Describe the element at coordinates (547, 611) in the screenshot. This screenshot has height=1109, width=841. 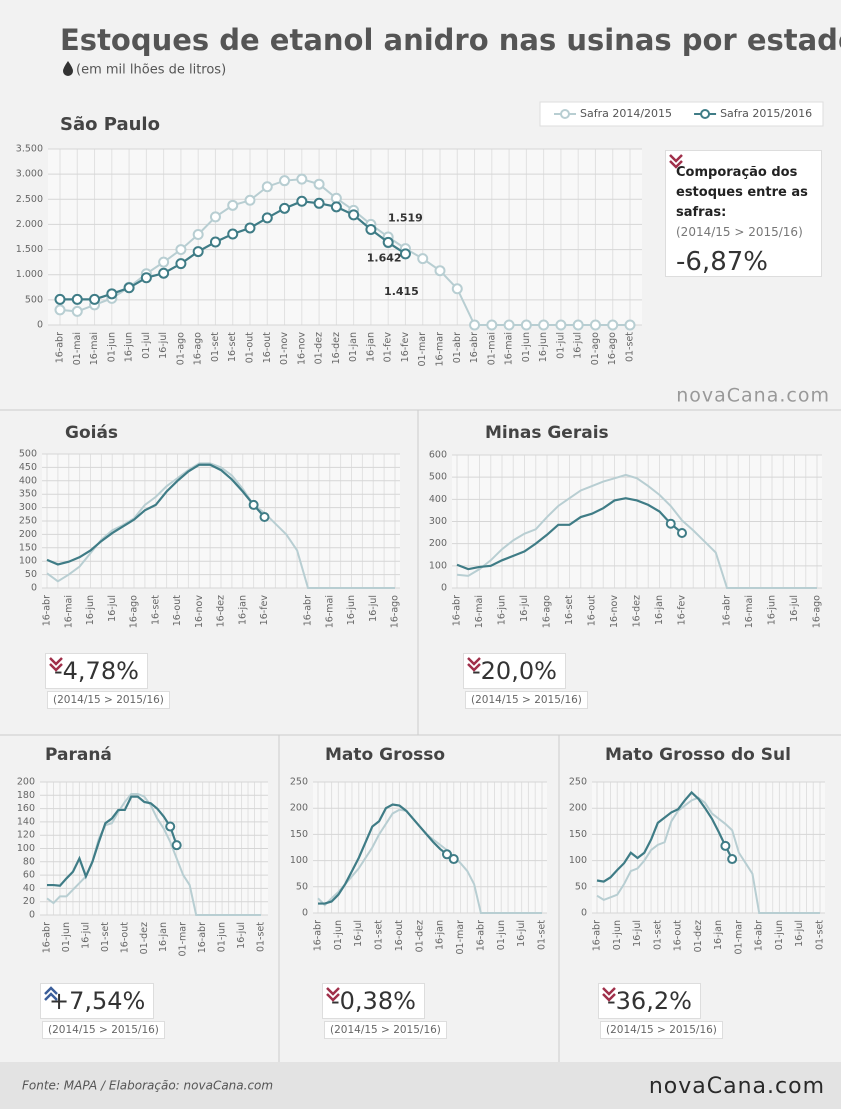
I see `x-tick-label: 16-ago` at that location.